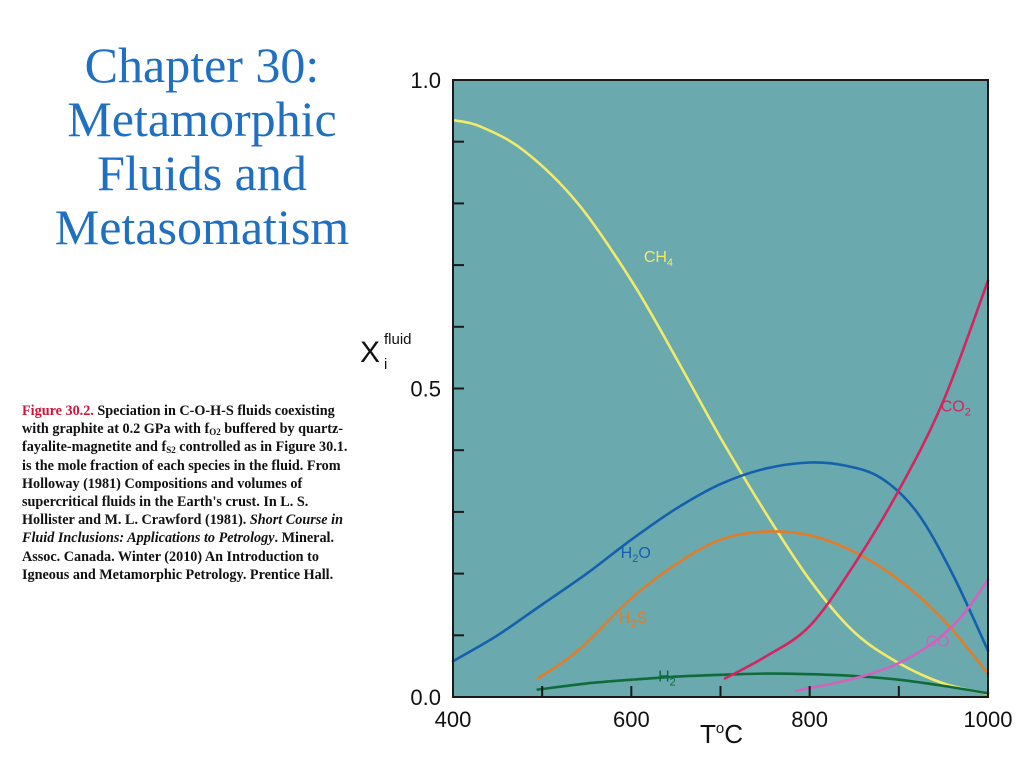  What do you see at coordinates (633, 620) in the screenshot?
I see `label-h2s: H2S` at bounding box center [633, 620].